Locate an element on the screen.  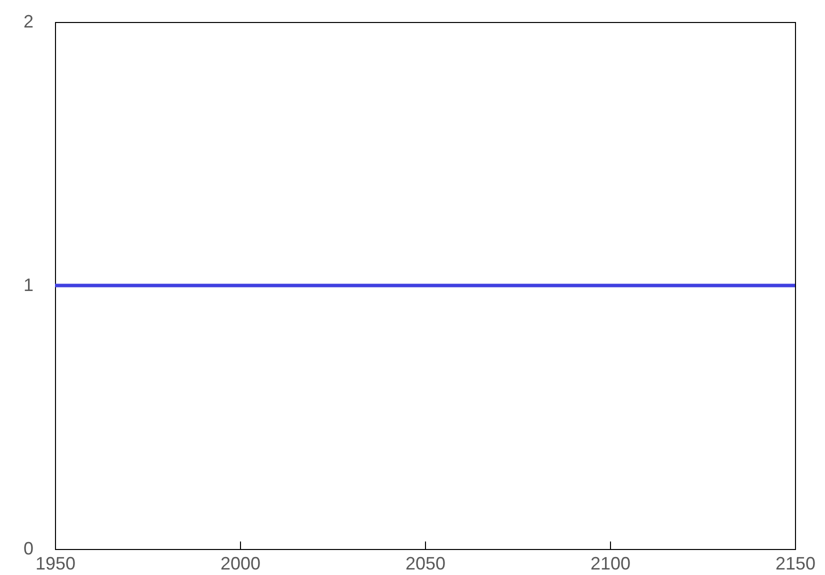
x-tick-label: 2000 is located at coordinates (240, 564).